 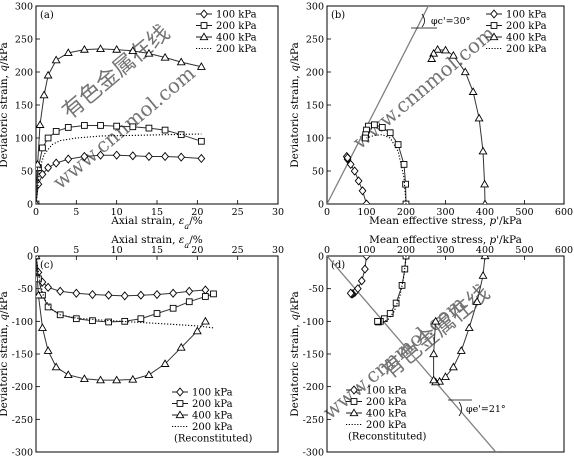 I want to click on x-axis-label: Mean effective stress, p'/kPa, so click(x=445, y=221).